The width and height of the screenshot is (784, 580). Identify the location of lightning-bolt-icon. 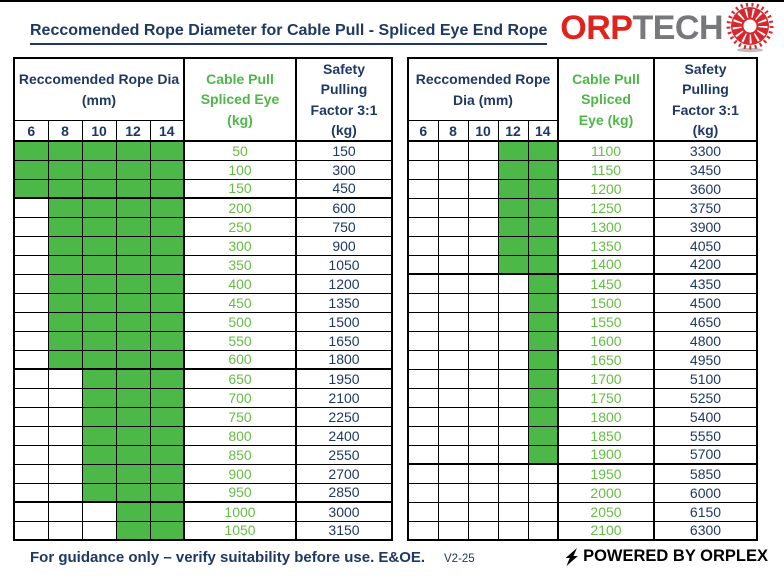
(572, 556).